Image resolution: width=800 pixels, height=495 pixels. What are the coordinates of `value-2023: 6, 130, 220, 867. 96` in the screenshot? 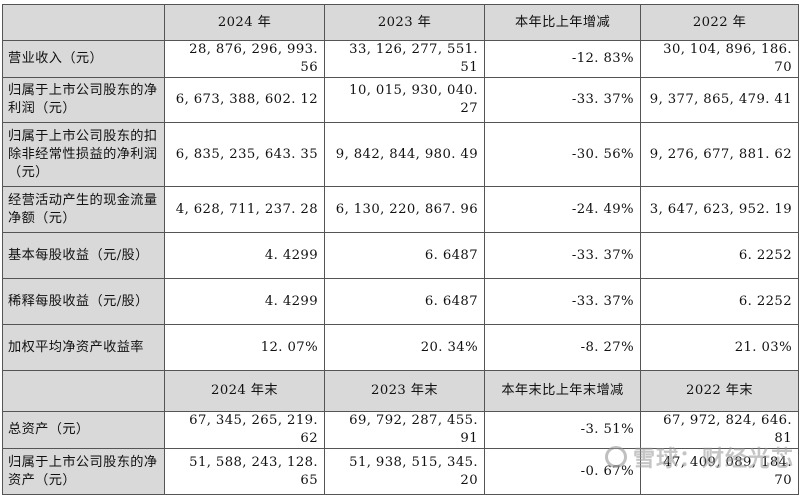 It's located at (404, 209).